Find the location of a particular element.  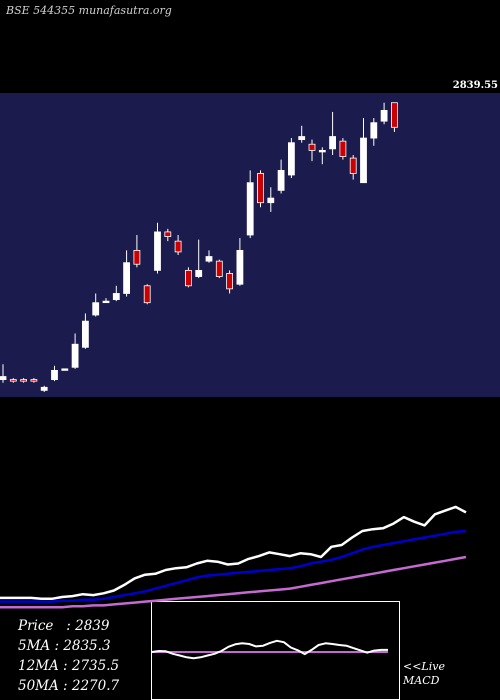

macd-label-line1: <<Live is located at coordinates (424, 666).